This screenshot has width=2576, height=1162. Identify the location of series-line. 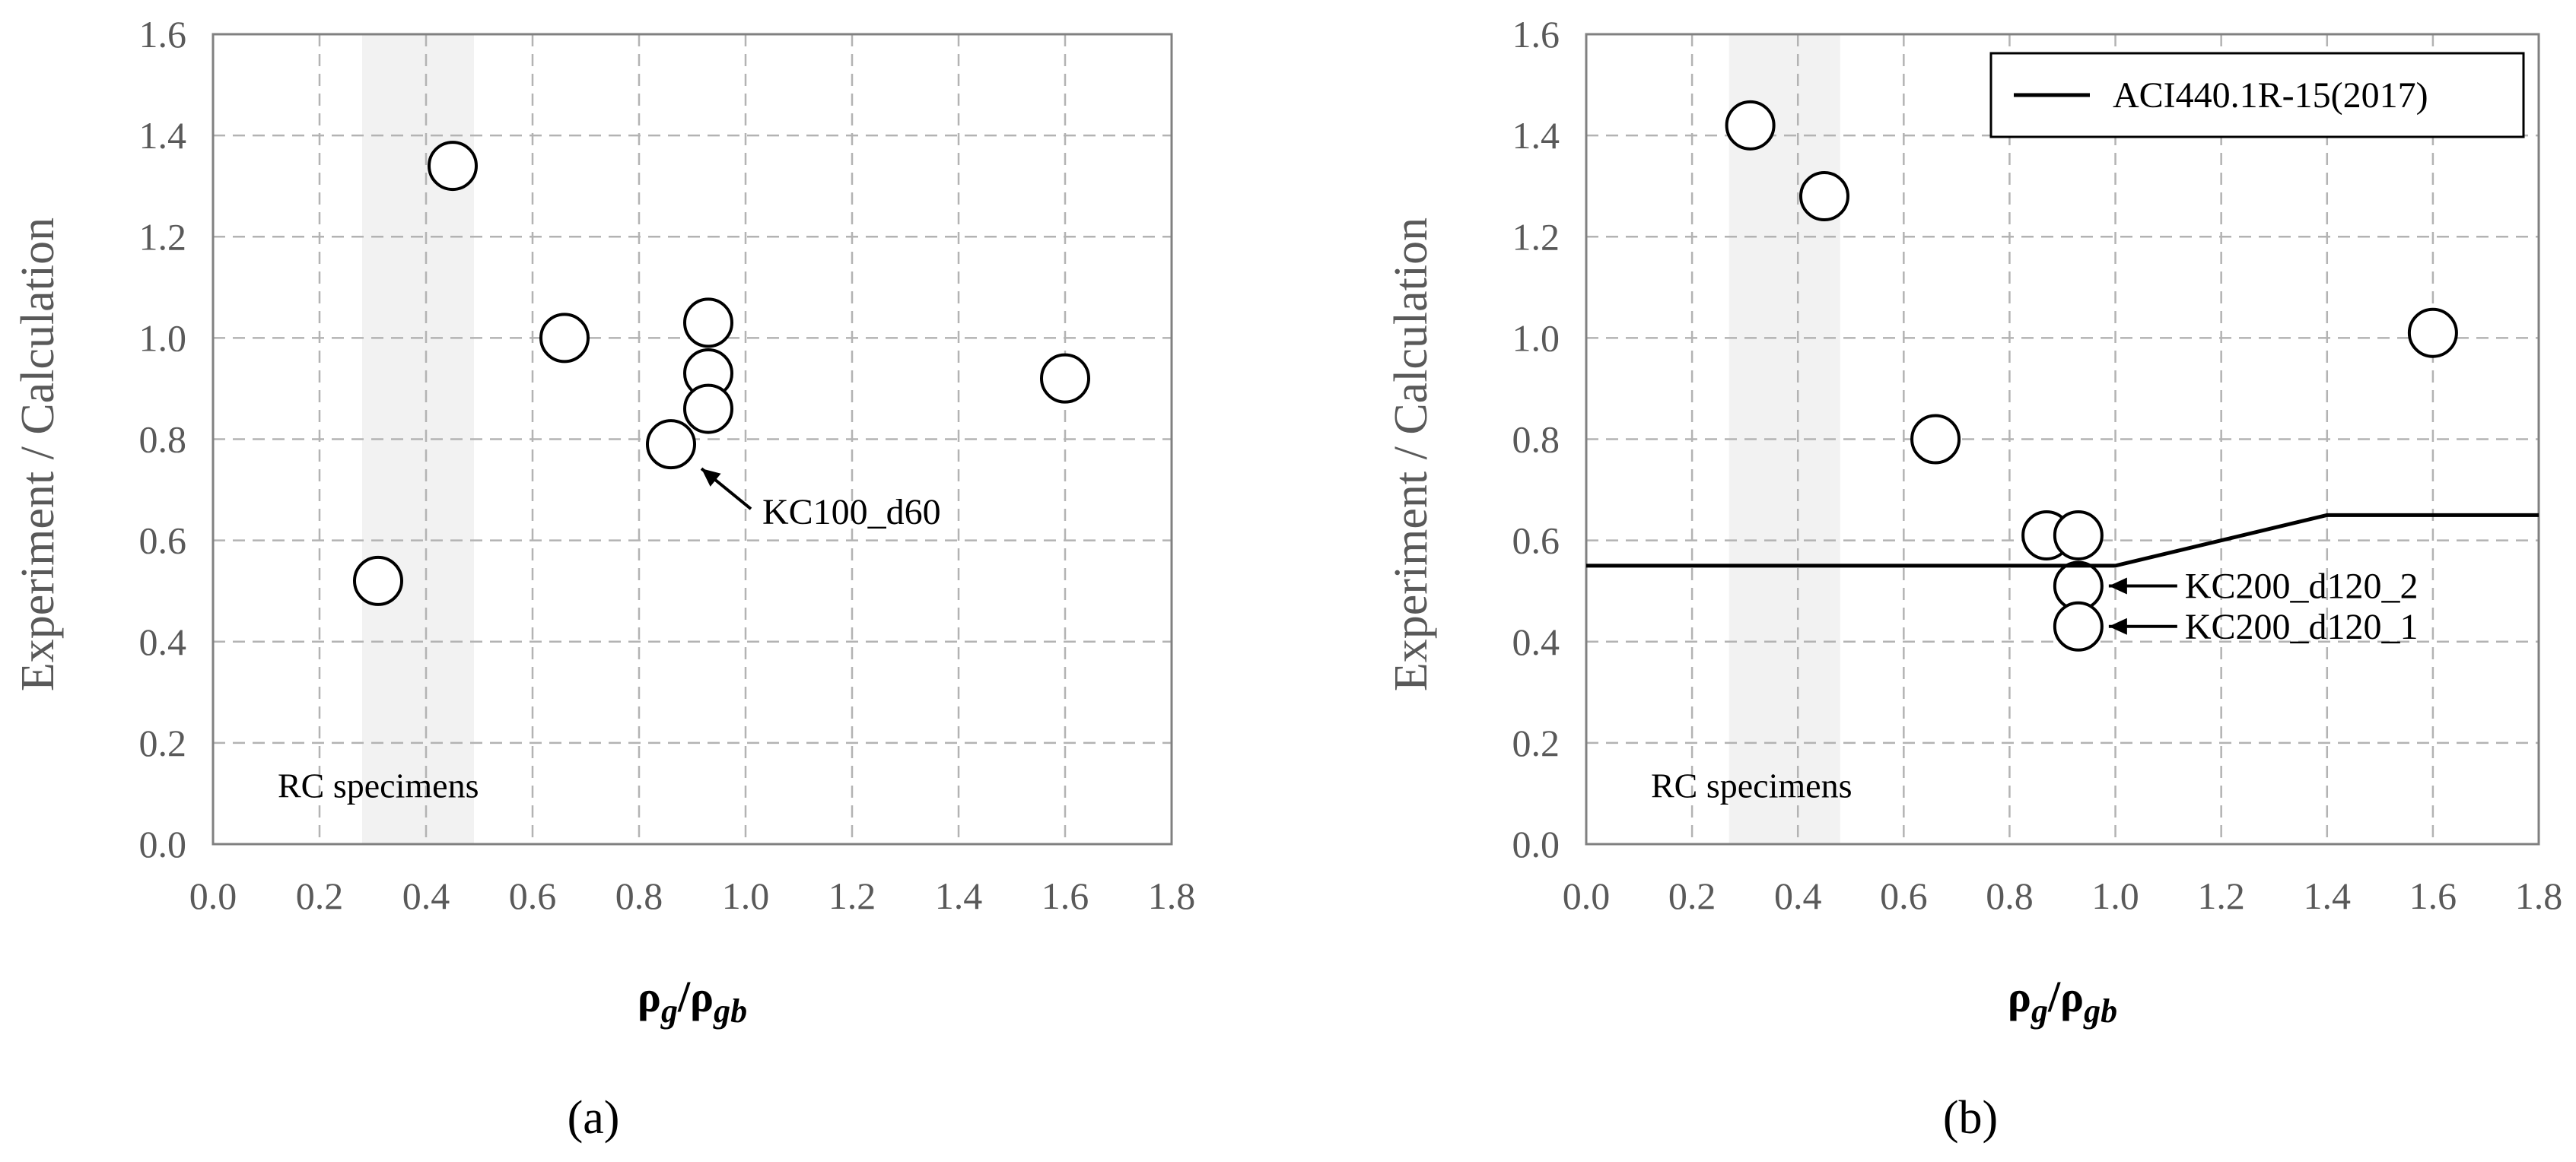
(2062, 540).